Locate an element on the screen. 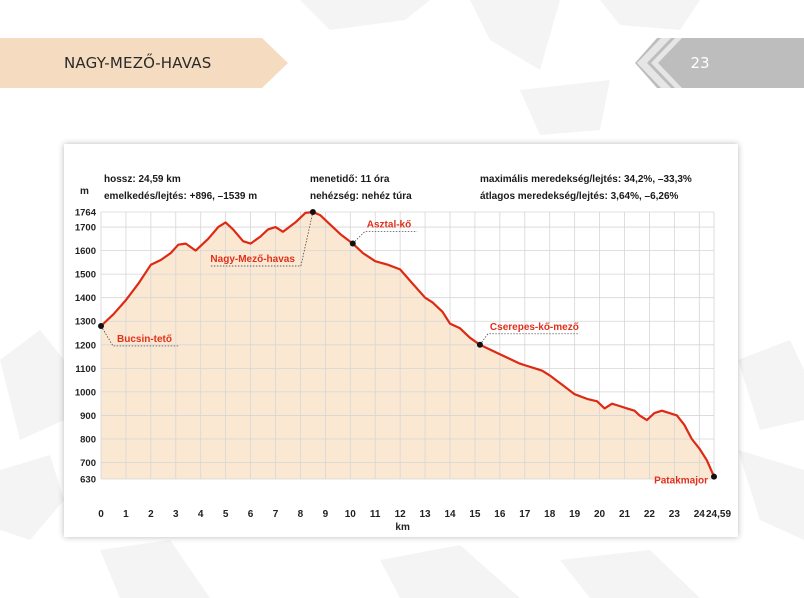 This screenshot has height=598, width=804. info-length: hossz: 24,59 km is located at coordinates (142, 179).